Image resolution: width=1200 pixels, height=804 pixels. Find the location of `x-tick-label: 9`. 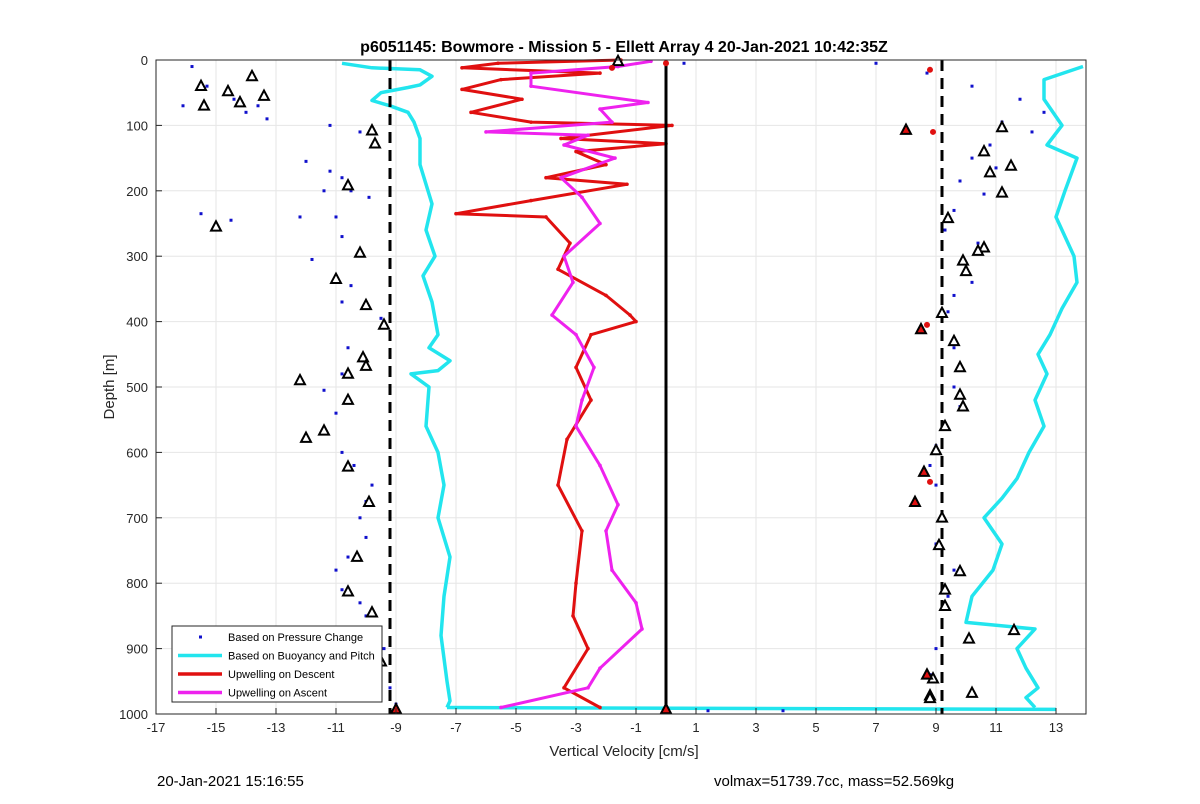

x-tick-label: 9 is located at coordinates (935, 727).